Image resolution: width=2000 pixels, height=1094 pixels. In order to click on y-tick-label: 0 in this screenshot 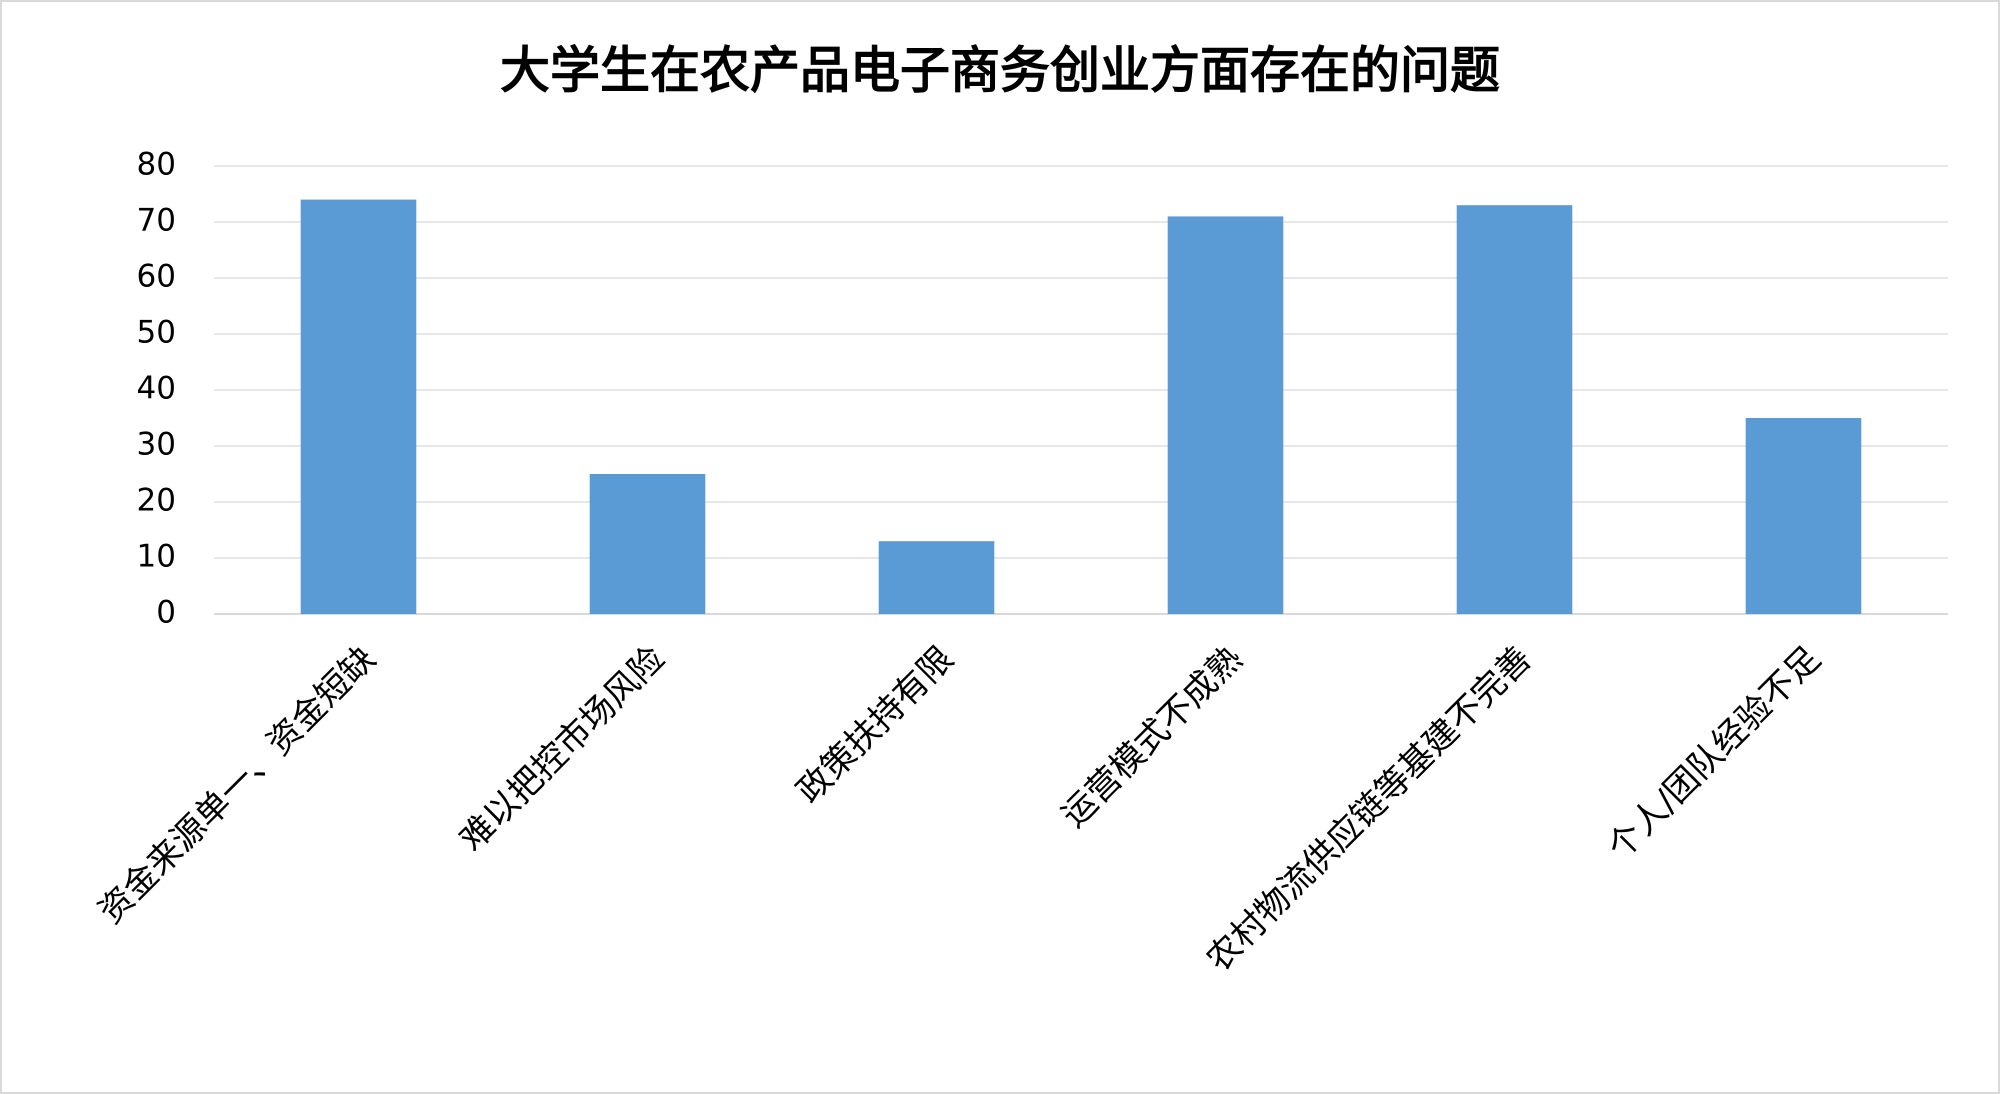, I will do `click(166, 613)`.